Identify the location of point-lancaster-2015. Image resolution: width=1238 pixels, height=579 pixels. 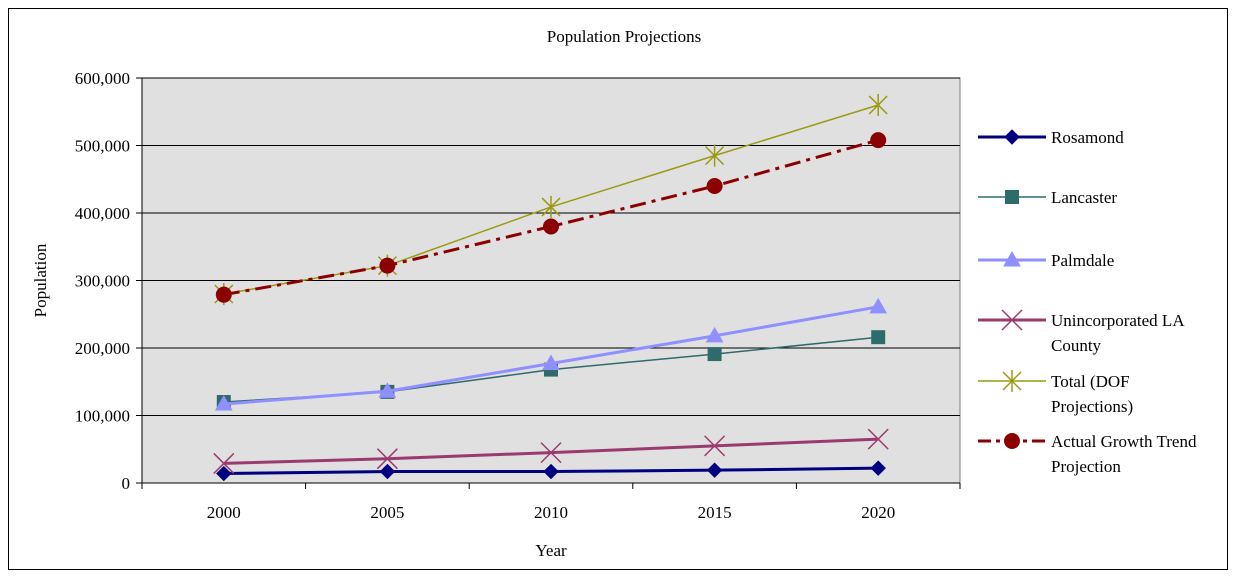
(714, 354).